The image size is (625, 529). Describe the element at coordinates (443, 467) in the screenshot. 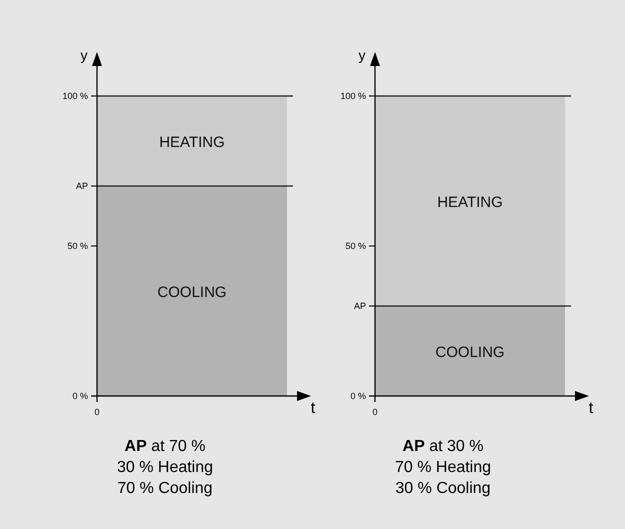

I see `text: 70 % Heating` at that location.